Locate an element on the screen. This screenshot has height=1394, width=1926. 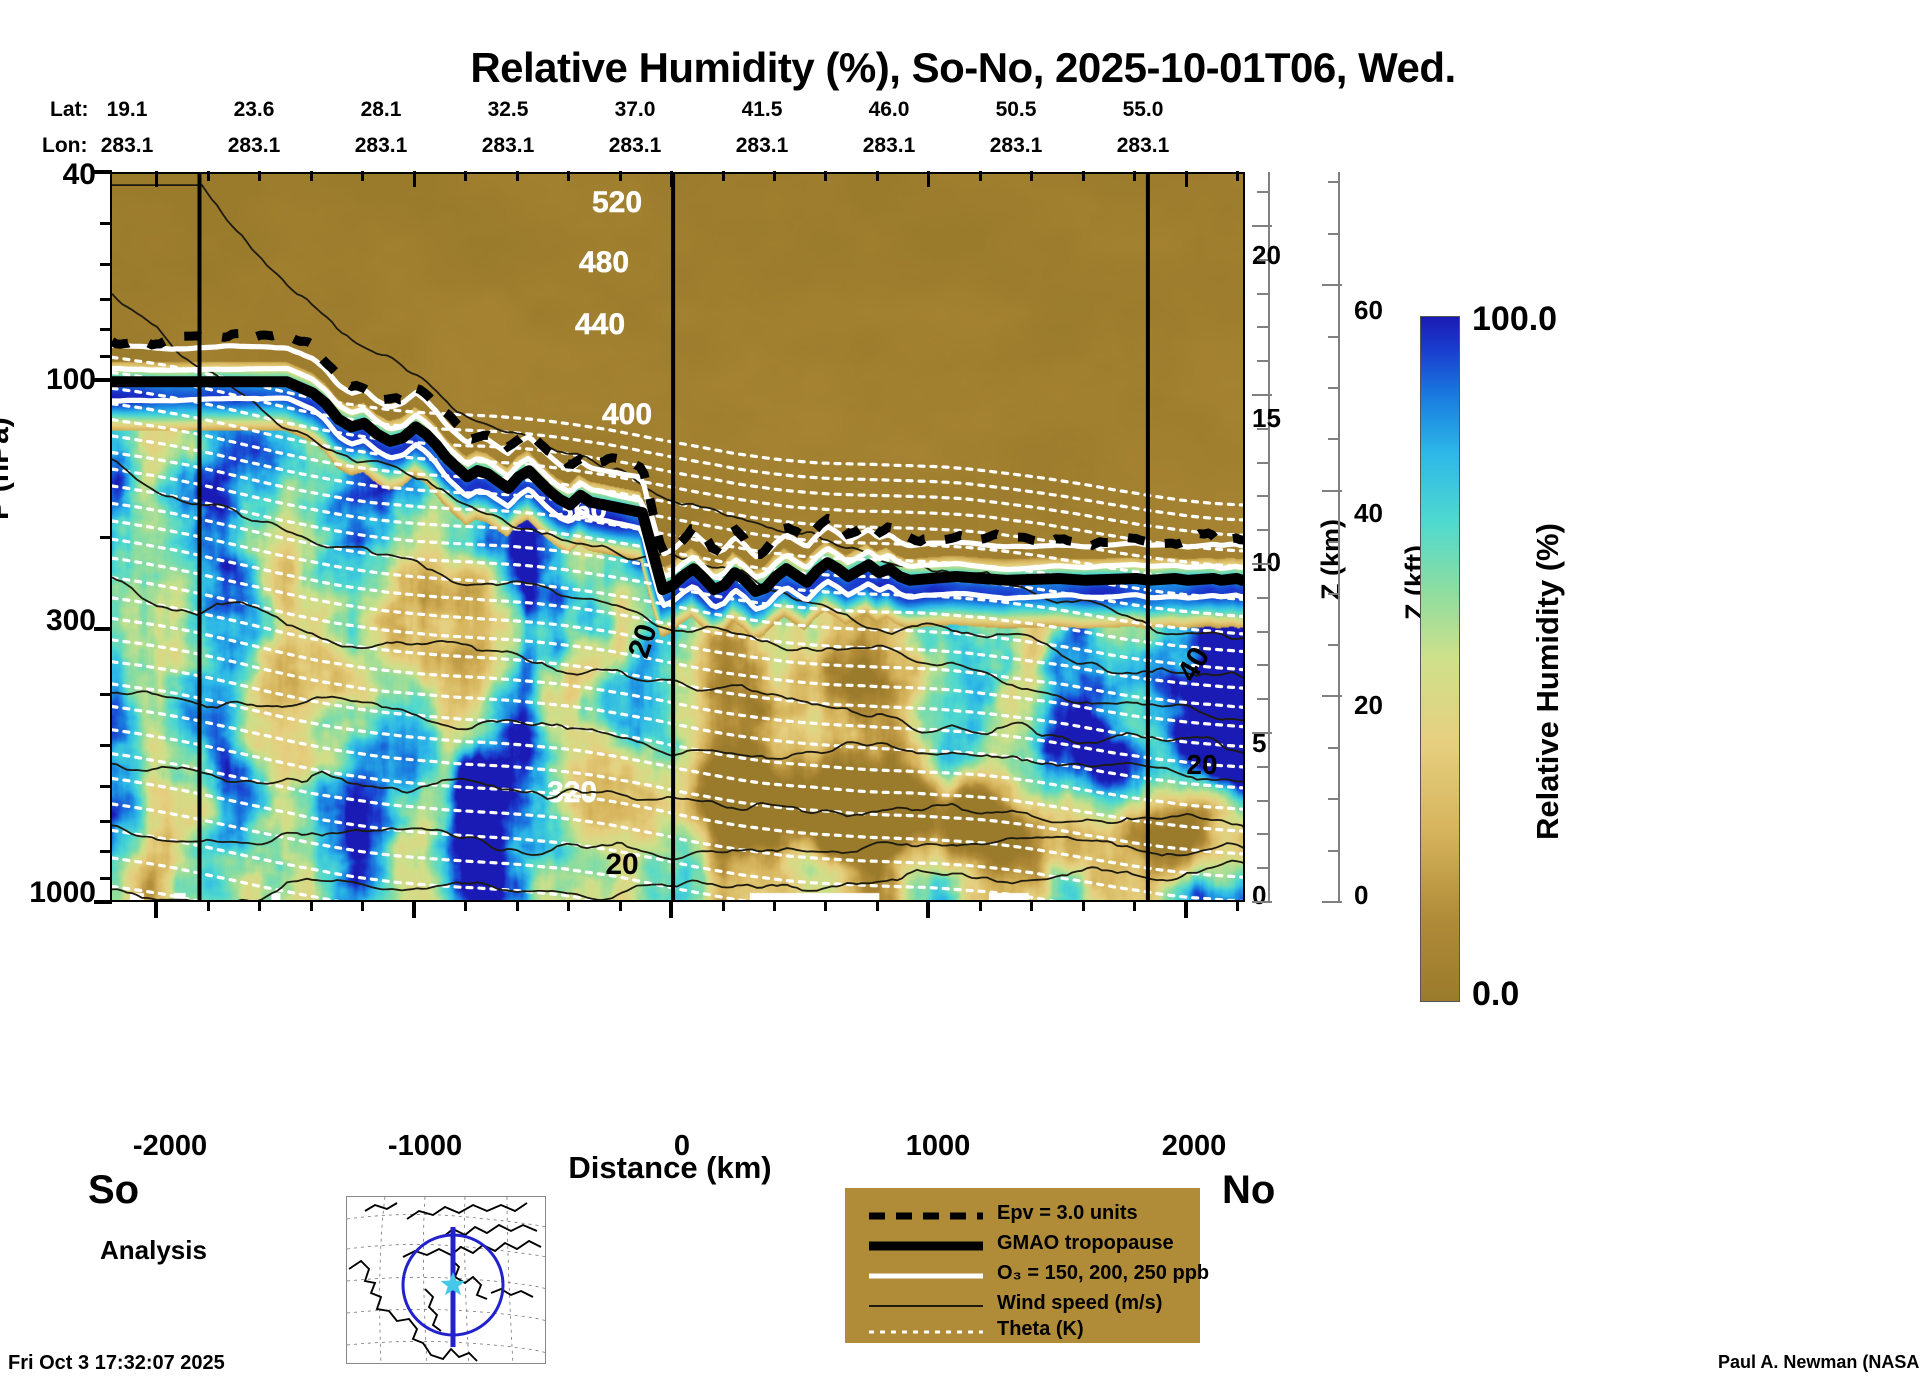
x-top-tick--1200 is located at coordinates (363, 176).